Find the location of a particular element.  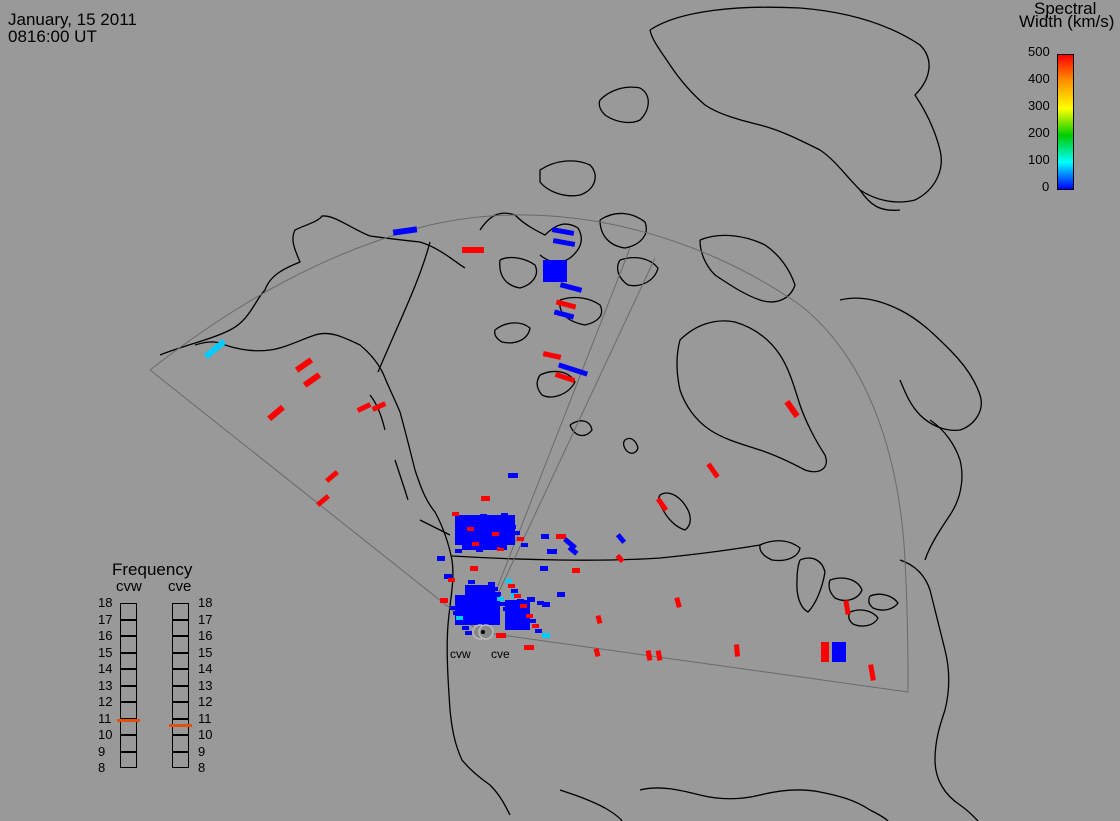

frequency-tick-left: 9 is located at coordinates (102, 751).